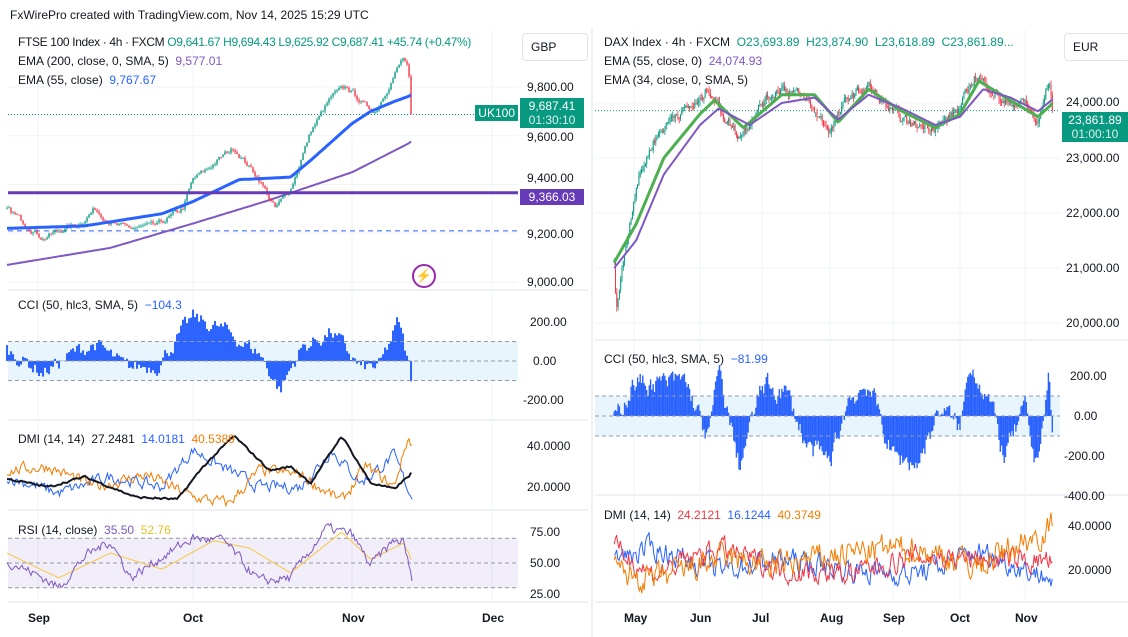 Image resolution: width=1128 pixels, height=637 pixels. I want to click on rsi-value: 35.50, so click(119, 530).